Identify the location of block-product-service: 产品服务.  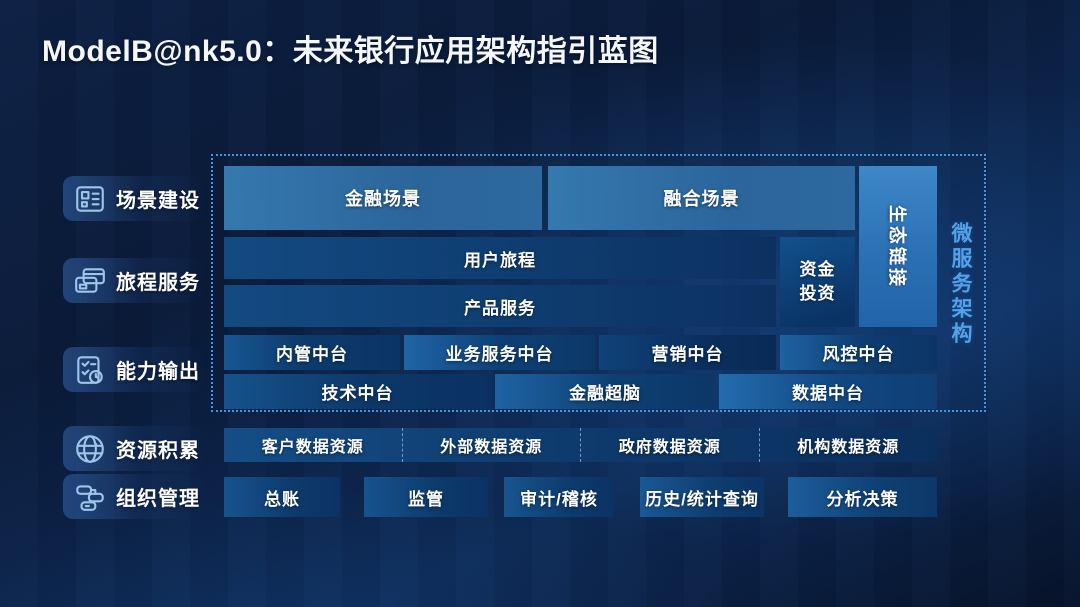
(500, 306).